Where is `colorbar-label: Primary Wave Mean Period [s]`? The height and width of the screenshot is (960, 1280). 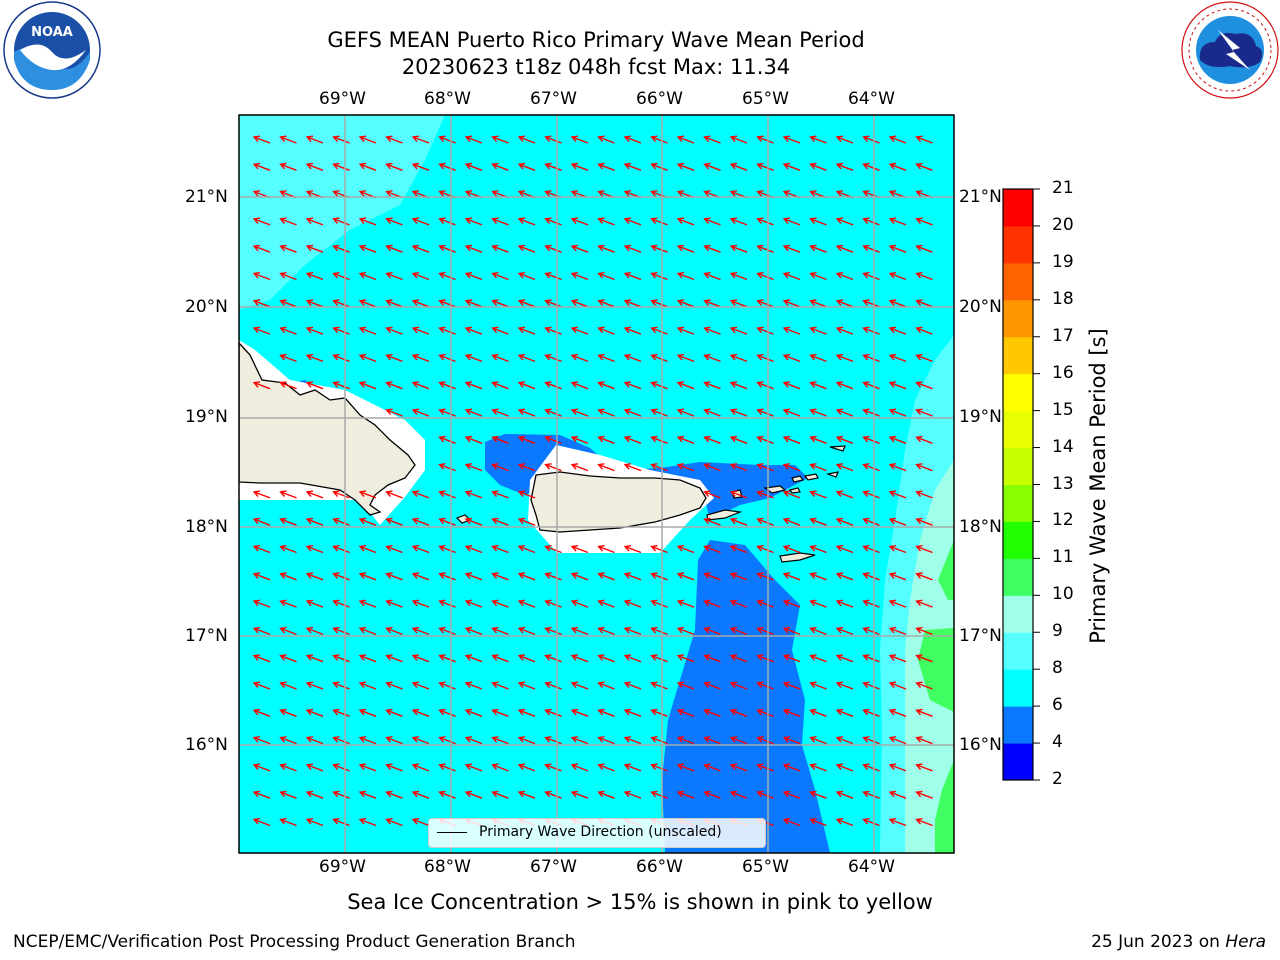 colorbar-label: Primary Wave Mean Period [s] is located at coordinates (1098, 486).